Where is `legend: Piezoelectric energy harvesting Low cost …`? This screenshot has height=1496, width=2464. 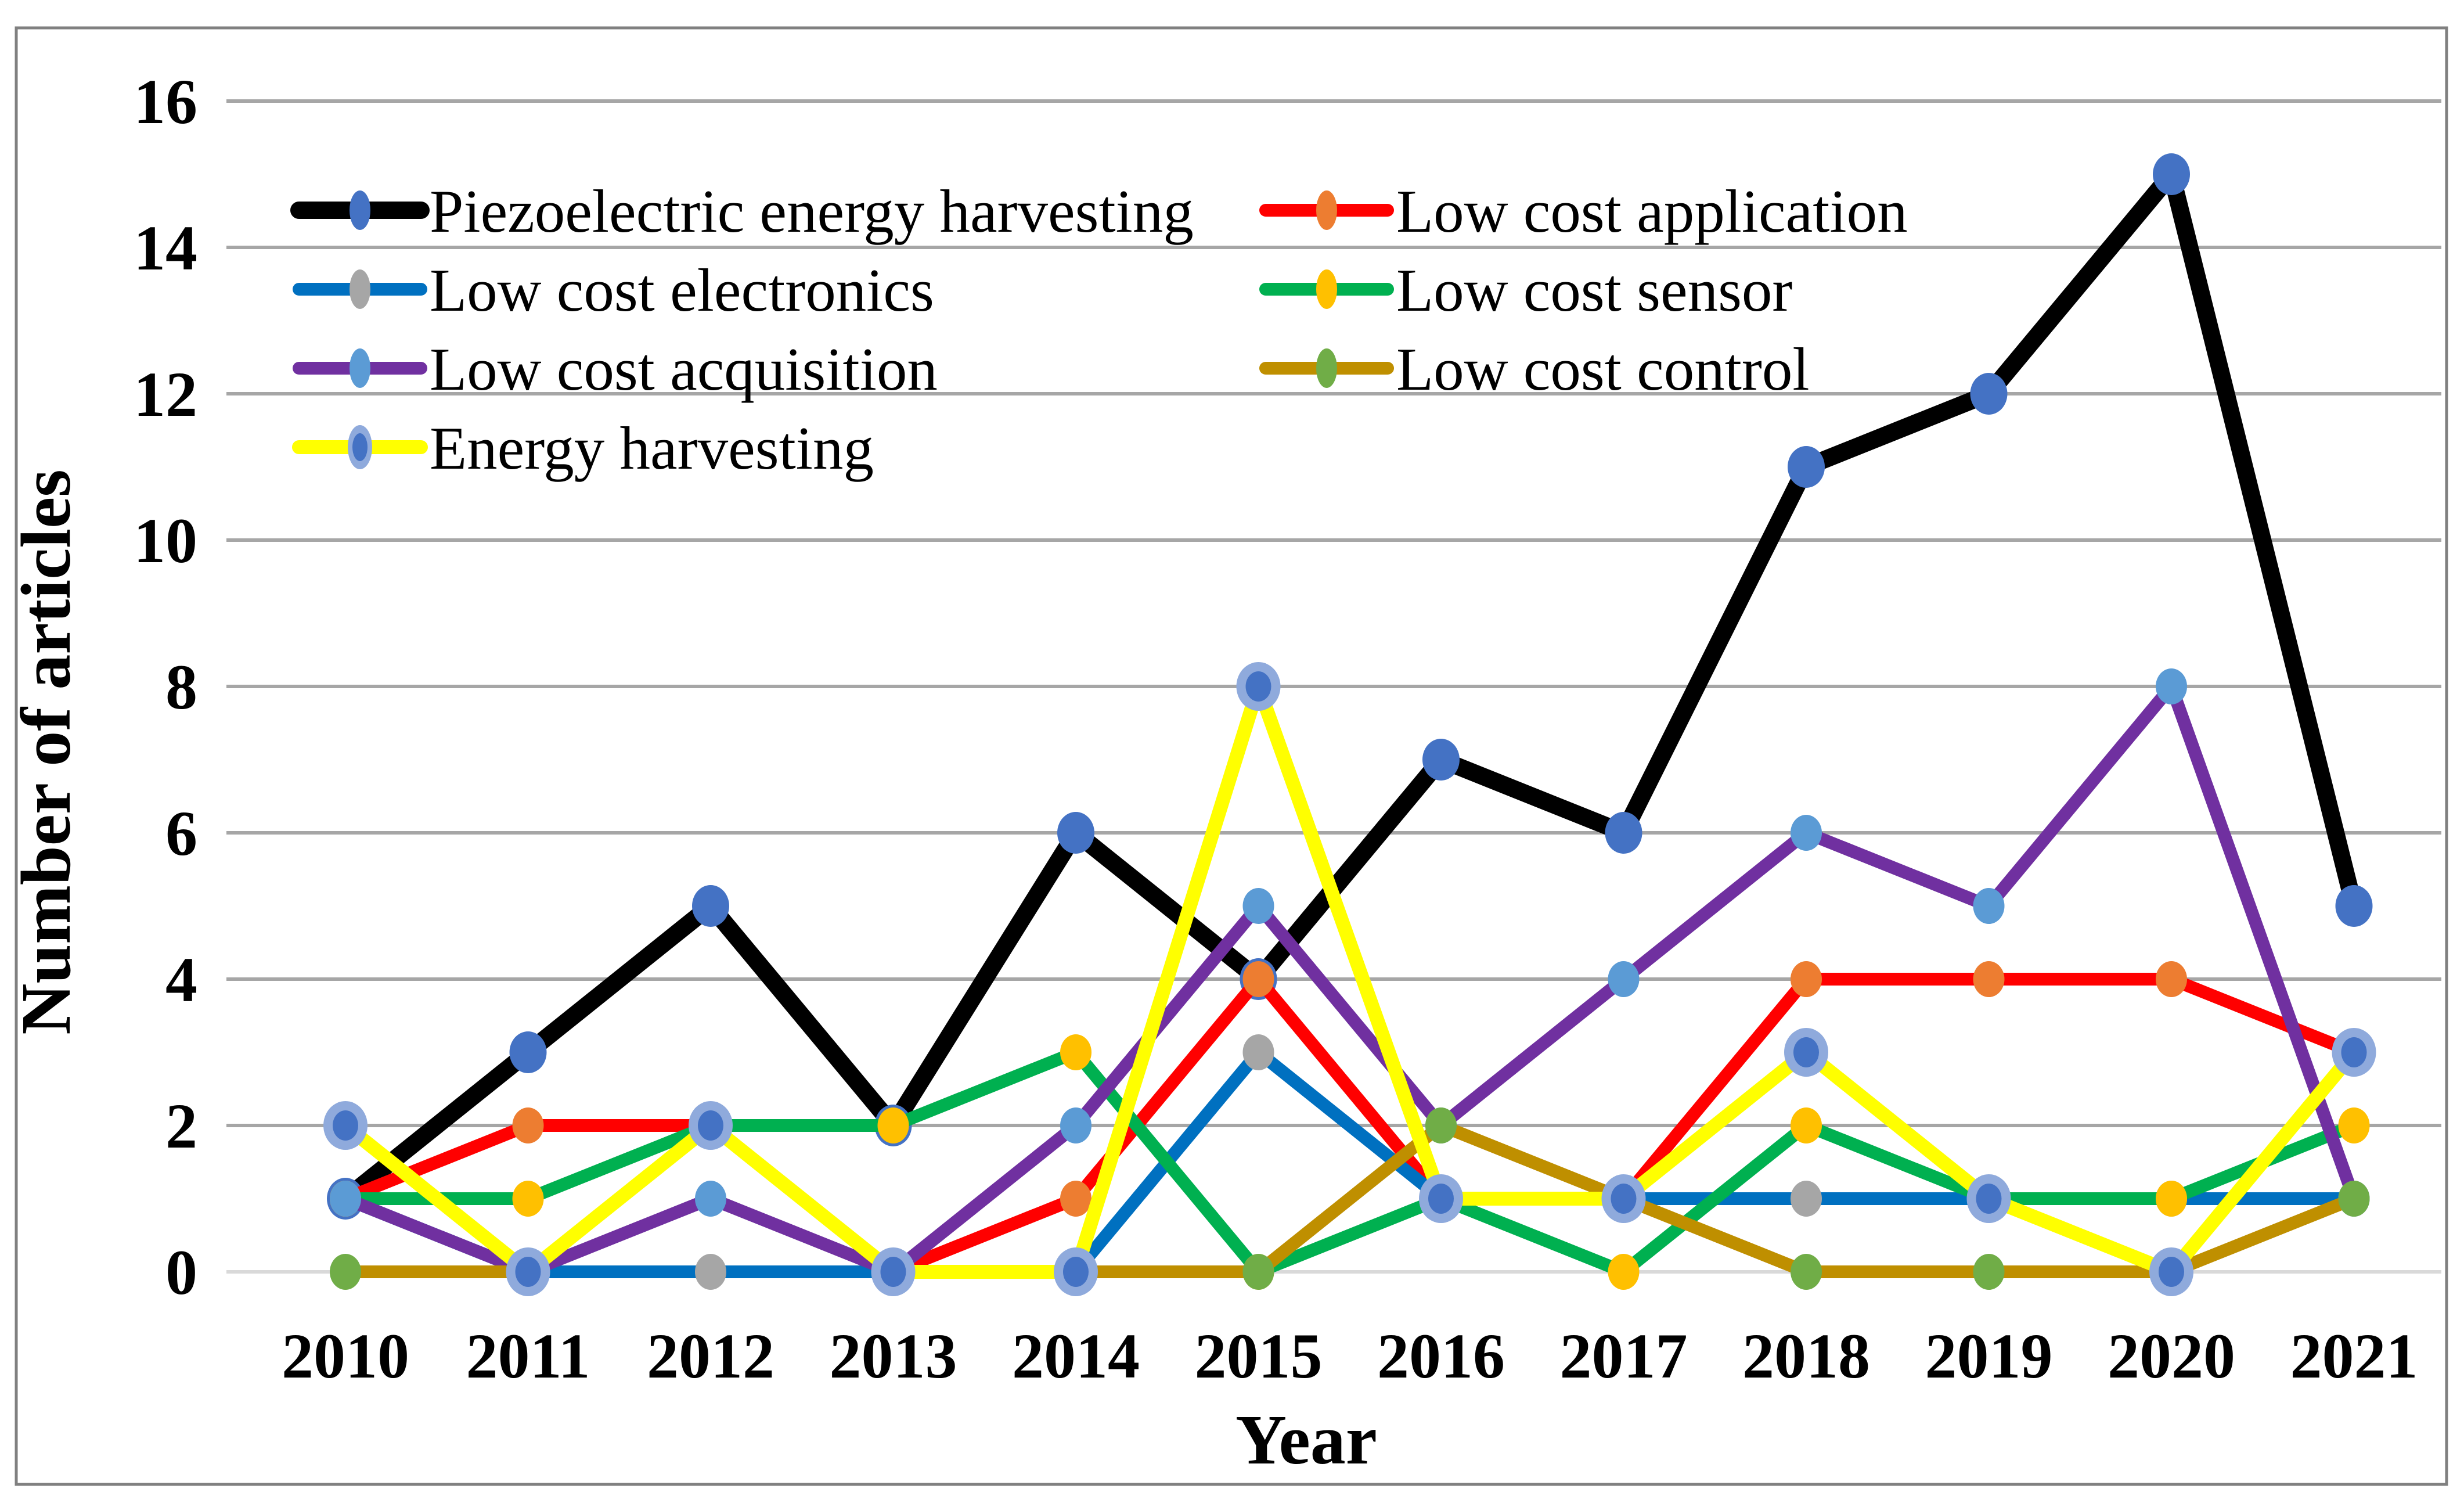 legend: Piezoelectric energy harvesting Low cost … is located at coordinates (1099, 329).